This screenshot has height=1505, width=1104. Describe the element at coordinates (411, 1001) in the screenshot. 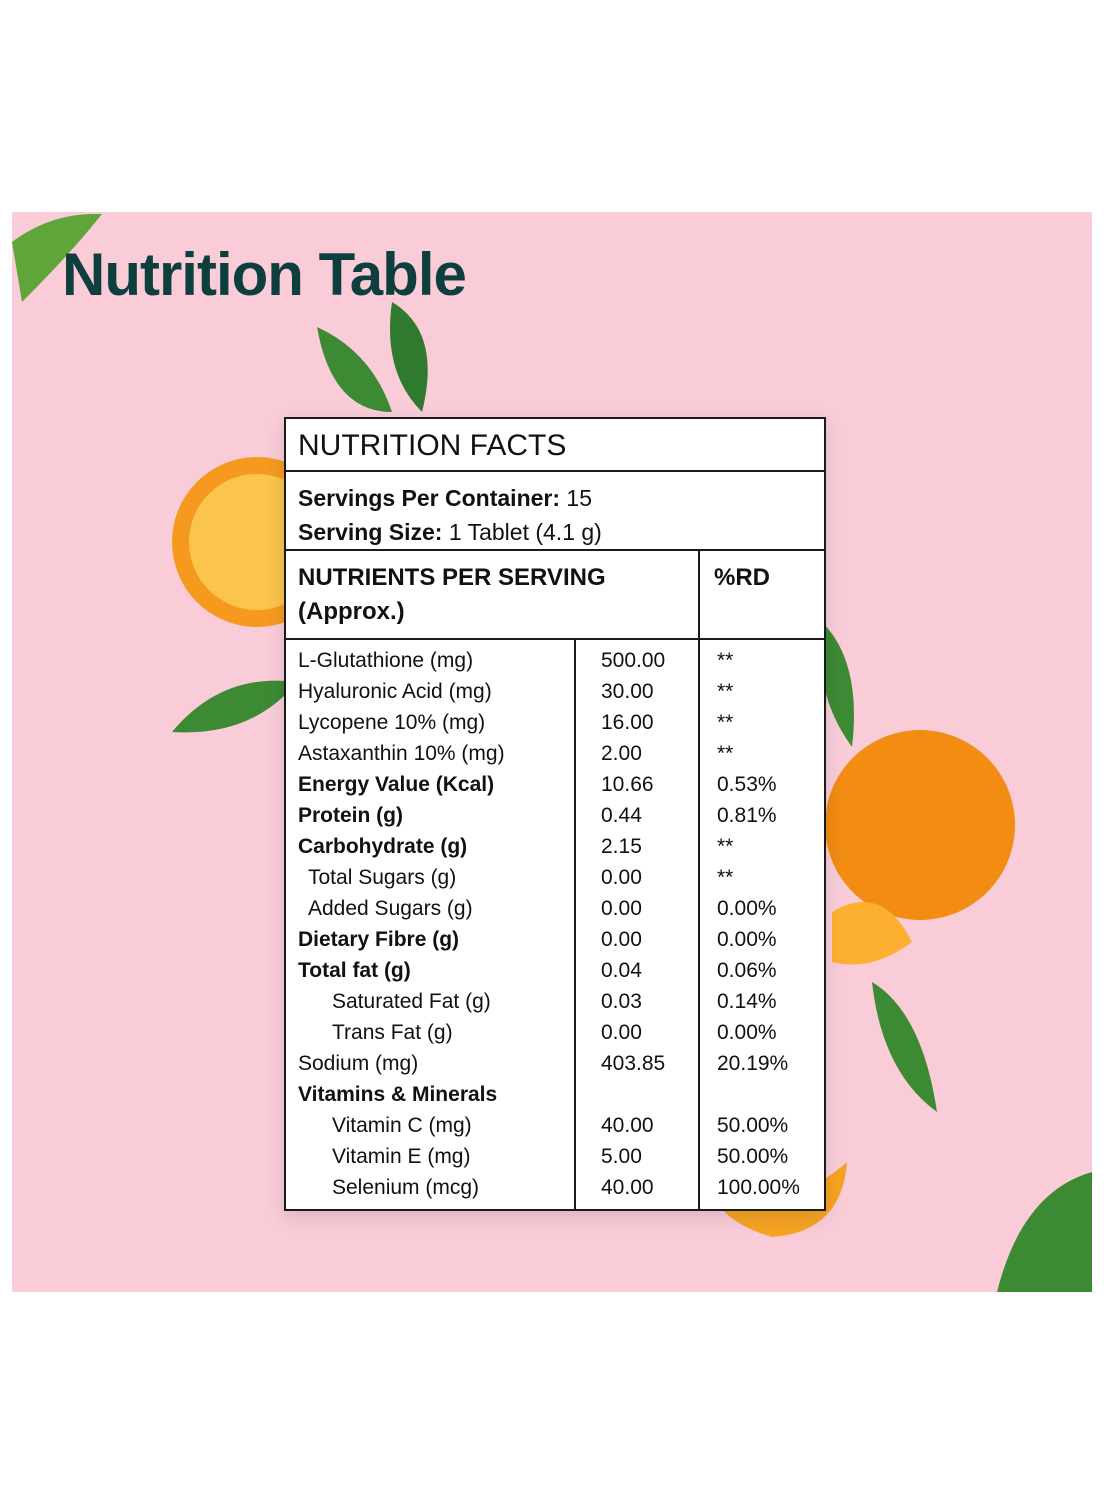

I see `nutrient-name: Saturated Fat (g)` at that location.